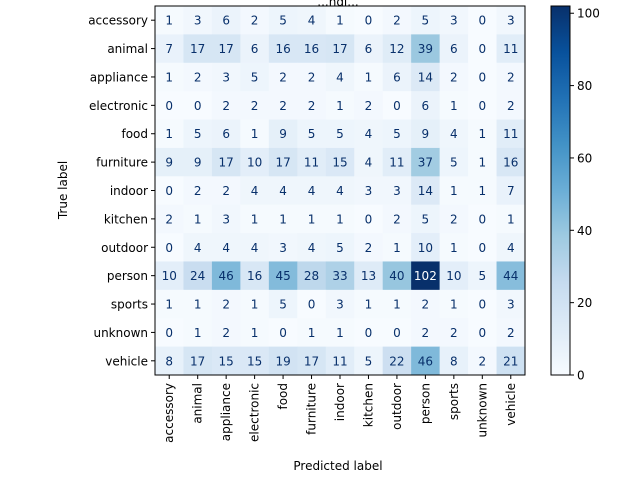  Describe the element at coordinates (584, 86) in the screenshot. I see `colorbar-tick-label: 80` at that location.